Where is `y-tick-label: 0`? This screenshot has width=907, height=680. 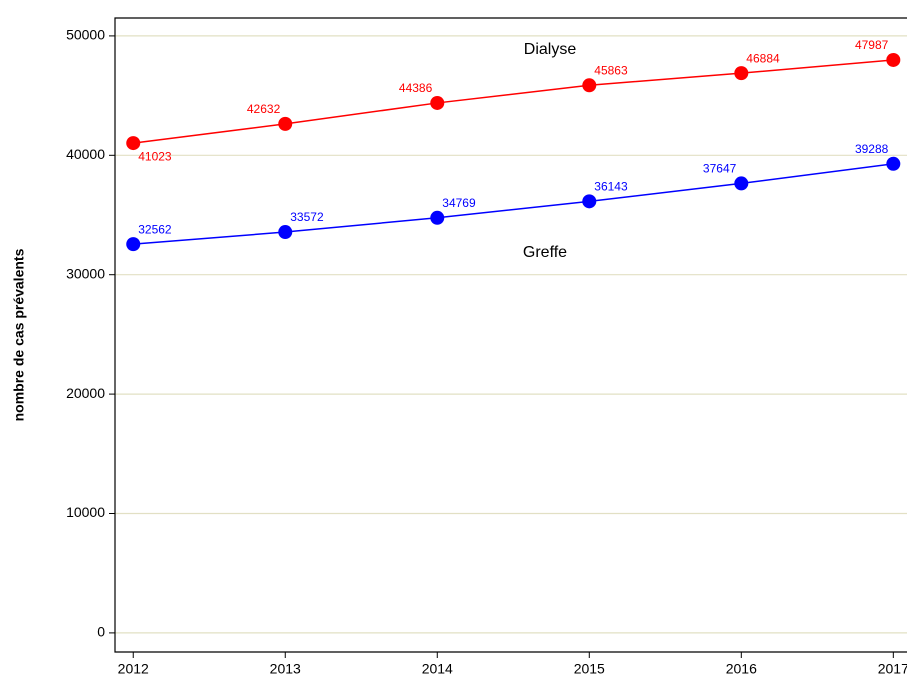 y-tick-label: 0 is located at coordinates (101, 632).